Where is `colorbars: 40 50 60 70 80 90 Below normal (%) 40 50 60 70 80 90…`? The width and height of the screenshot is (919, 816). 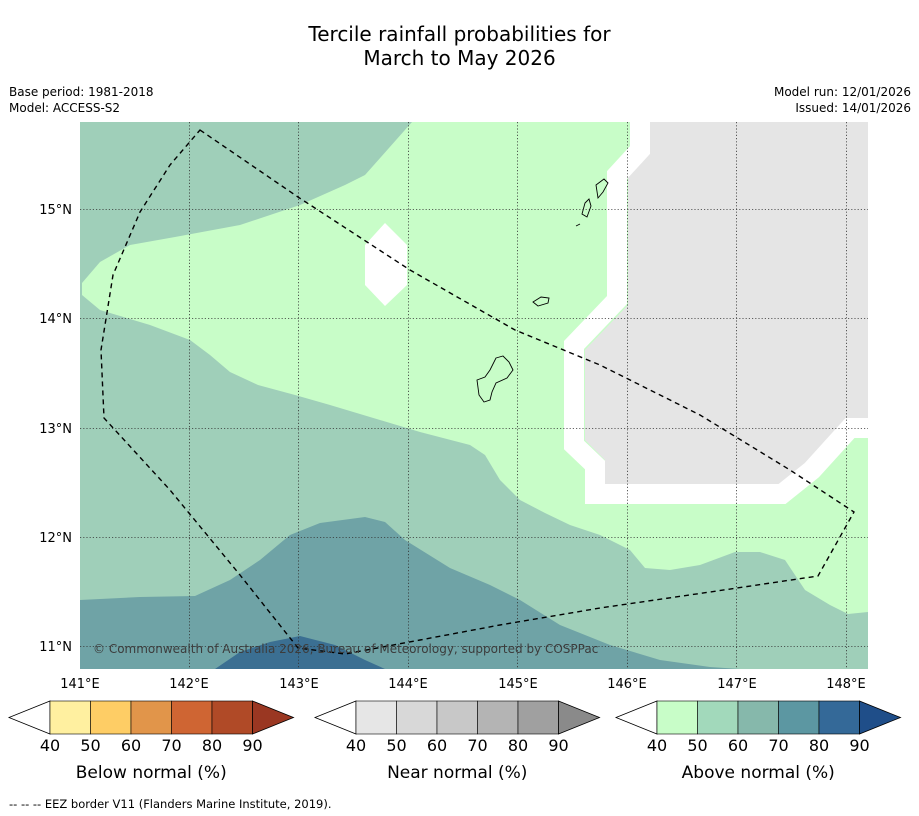
colorbars: 40 50 60 70 80 90 Below normal (%) 40 50 60 70 80 90… is located at coordinates (454, 741).